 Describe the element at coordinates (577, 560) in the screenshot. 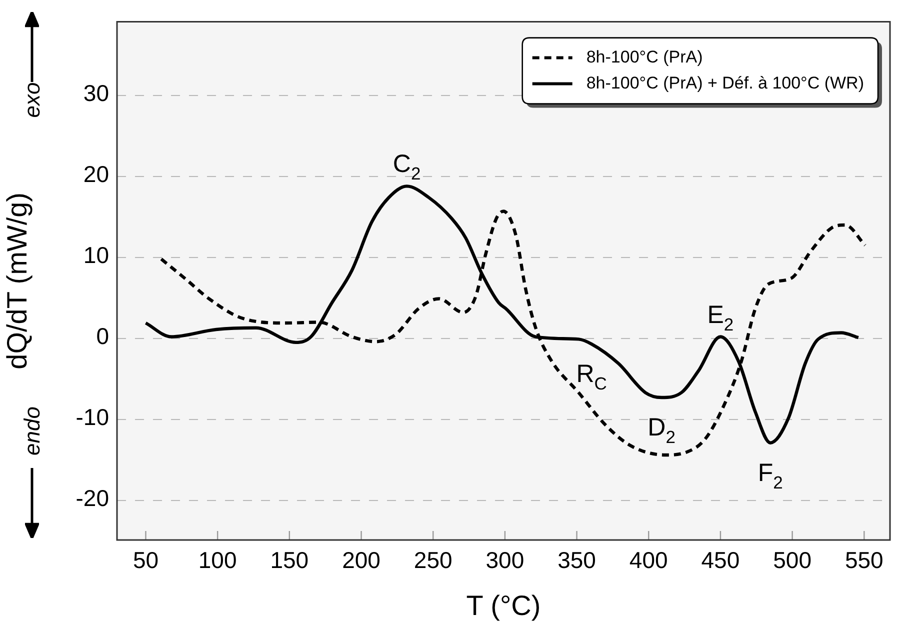

I see `x-tick-label: 350` at that location.